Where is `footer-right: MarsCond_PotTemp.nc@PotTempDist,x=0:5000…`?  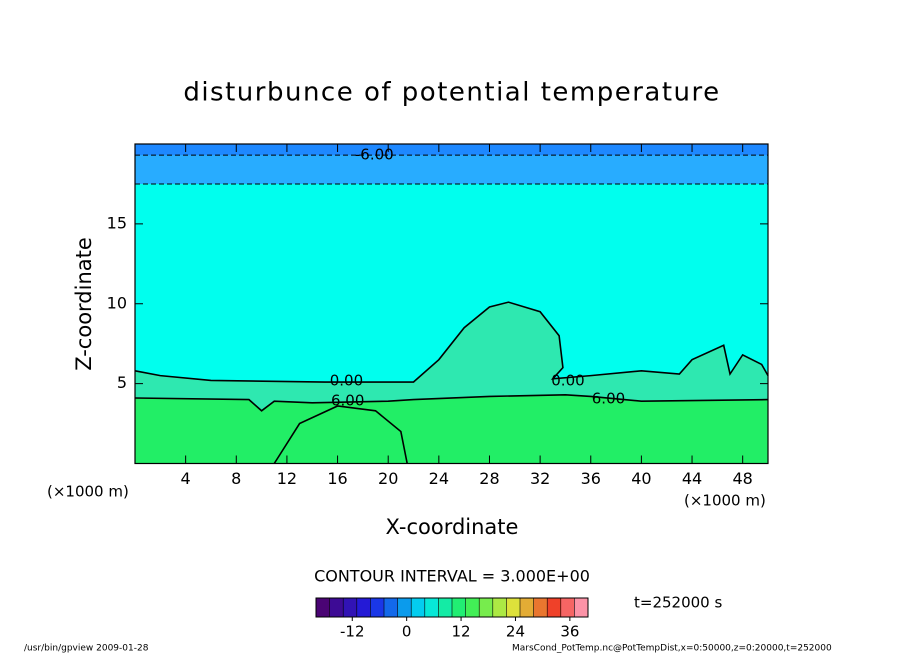 footer-right: MarsCond_PotTemp.nc@PotTempDist,x=0:5000… is located at coordinates (672, 649).